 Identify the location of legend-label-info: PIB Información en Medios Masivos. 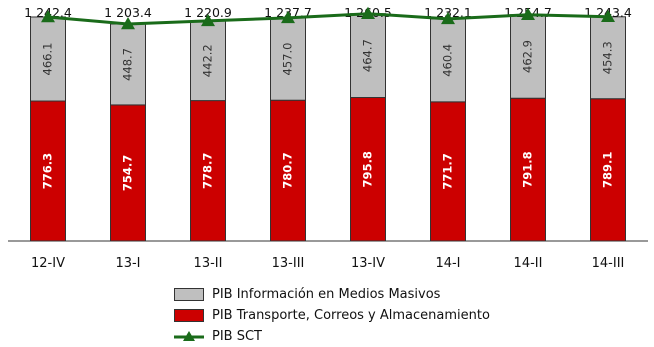
(326, 294).